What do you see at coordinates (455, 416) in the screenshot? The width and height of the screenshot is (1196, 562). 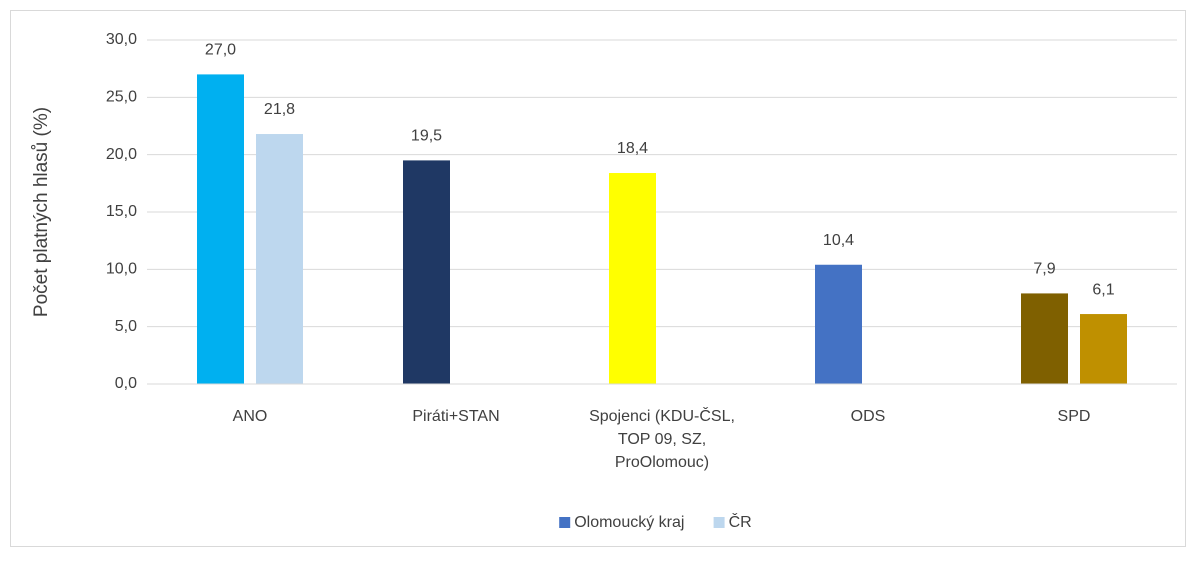 I see `x-tick-label: Piráti+STAN` at bounding box center [455, 416].